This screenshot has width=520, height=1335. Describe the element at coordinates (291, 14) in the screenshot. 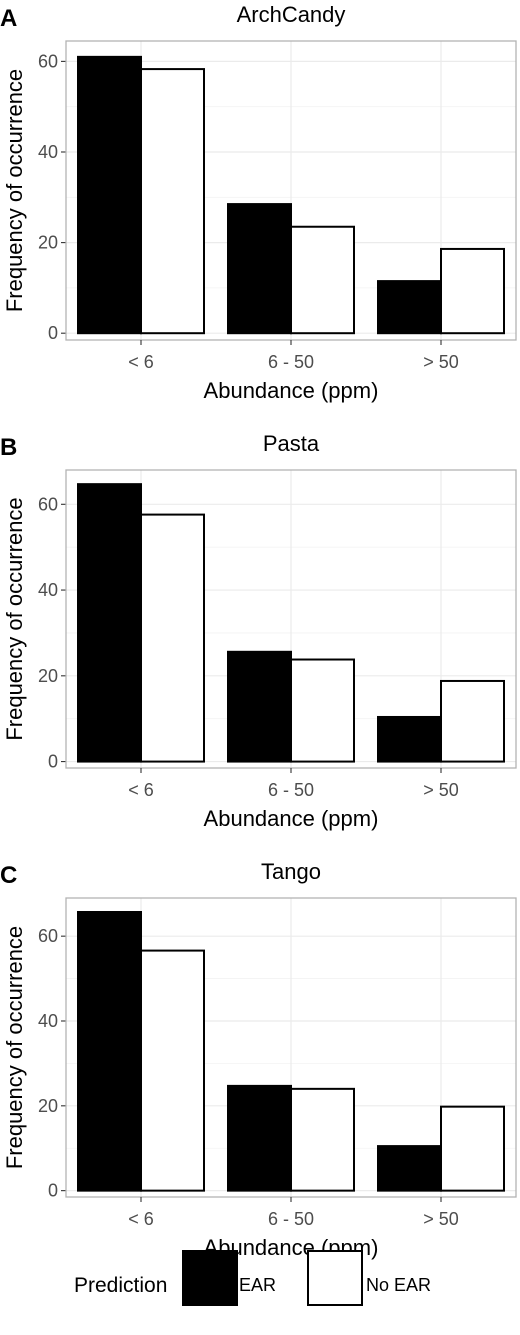

I see `panel-title: ArchCandy` at that location.